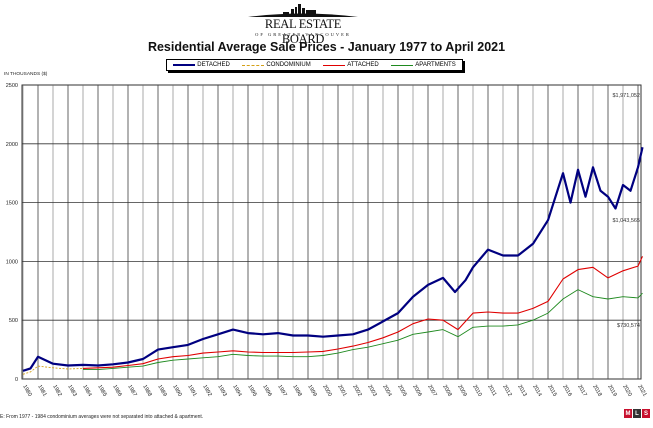 This screenshot has width=653, height=428. What do you see at coordinates (116, 391) in the screenshot?
I see `x-tick-label: 1986` at bounding box center [116, 391].